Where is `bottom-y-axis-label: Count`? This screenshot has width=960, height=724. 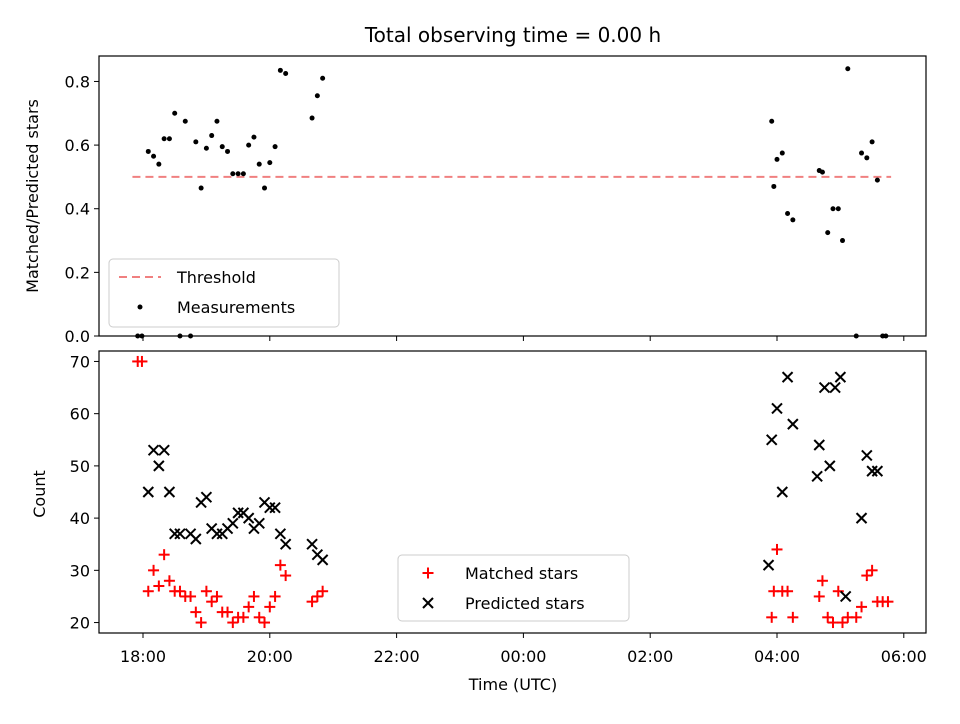
bottom-y-axis-label: Count is located at coordinates (39, 494).